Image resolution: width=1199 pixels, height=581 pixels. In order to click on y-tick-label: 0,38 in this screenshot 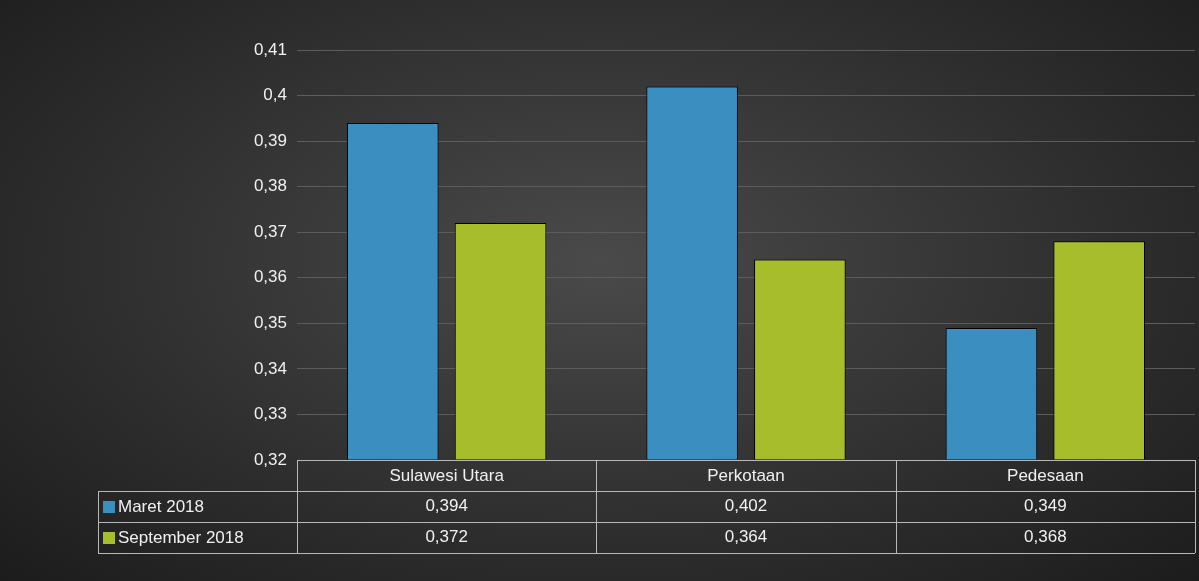, I will do `click(270, 186)`.